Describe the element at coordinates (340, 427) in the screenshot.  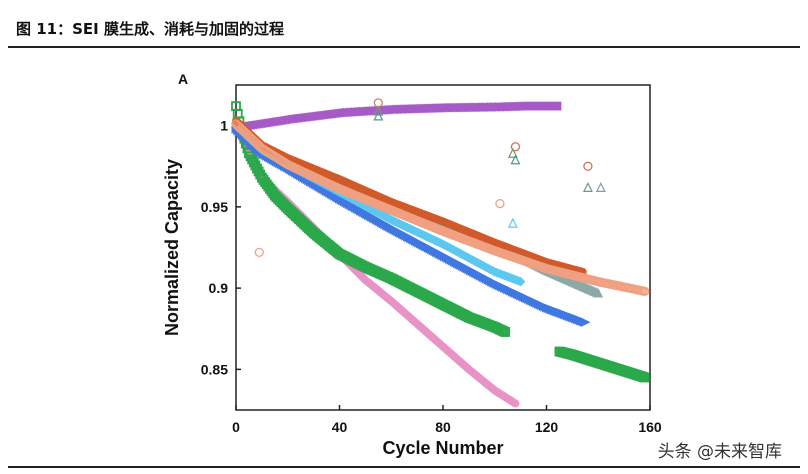
I see `x-tick-label: 40` at that location.